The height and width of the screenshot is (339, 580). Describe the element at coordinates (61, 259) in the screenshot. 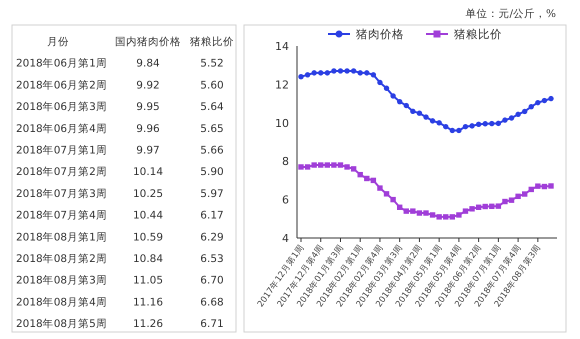

I see `category-label: 2018年08月第2周` at that location.